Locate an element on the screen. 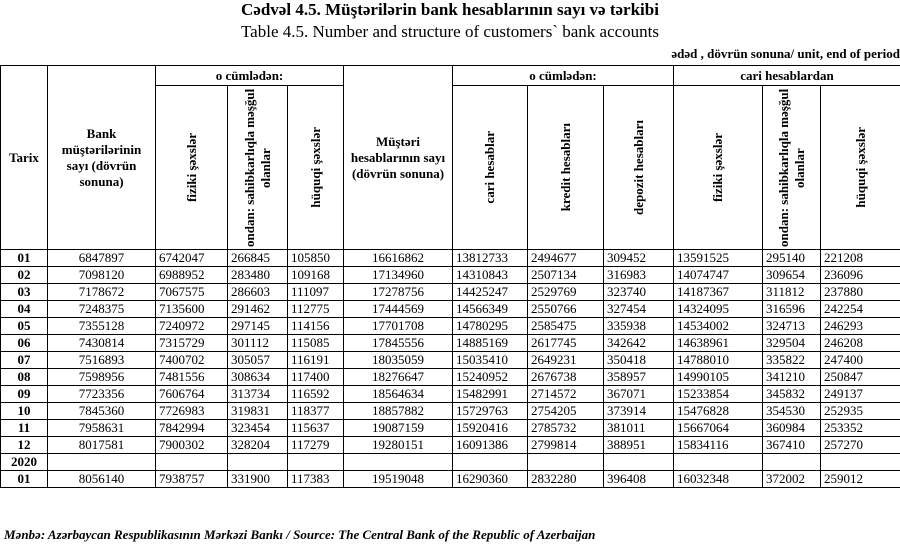 The image size is (900, 550). row-label: 10 is located at coordinates (24, 411).